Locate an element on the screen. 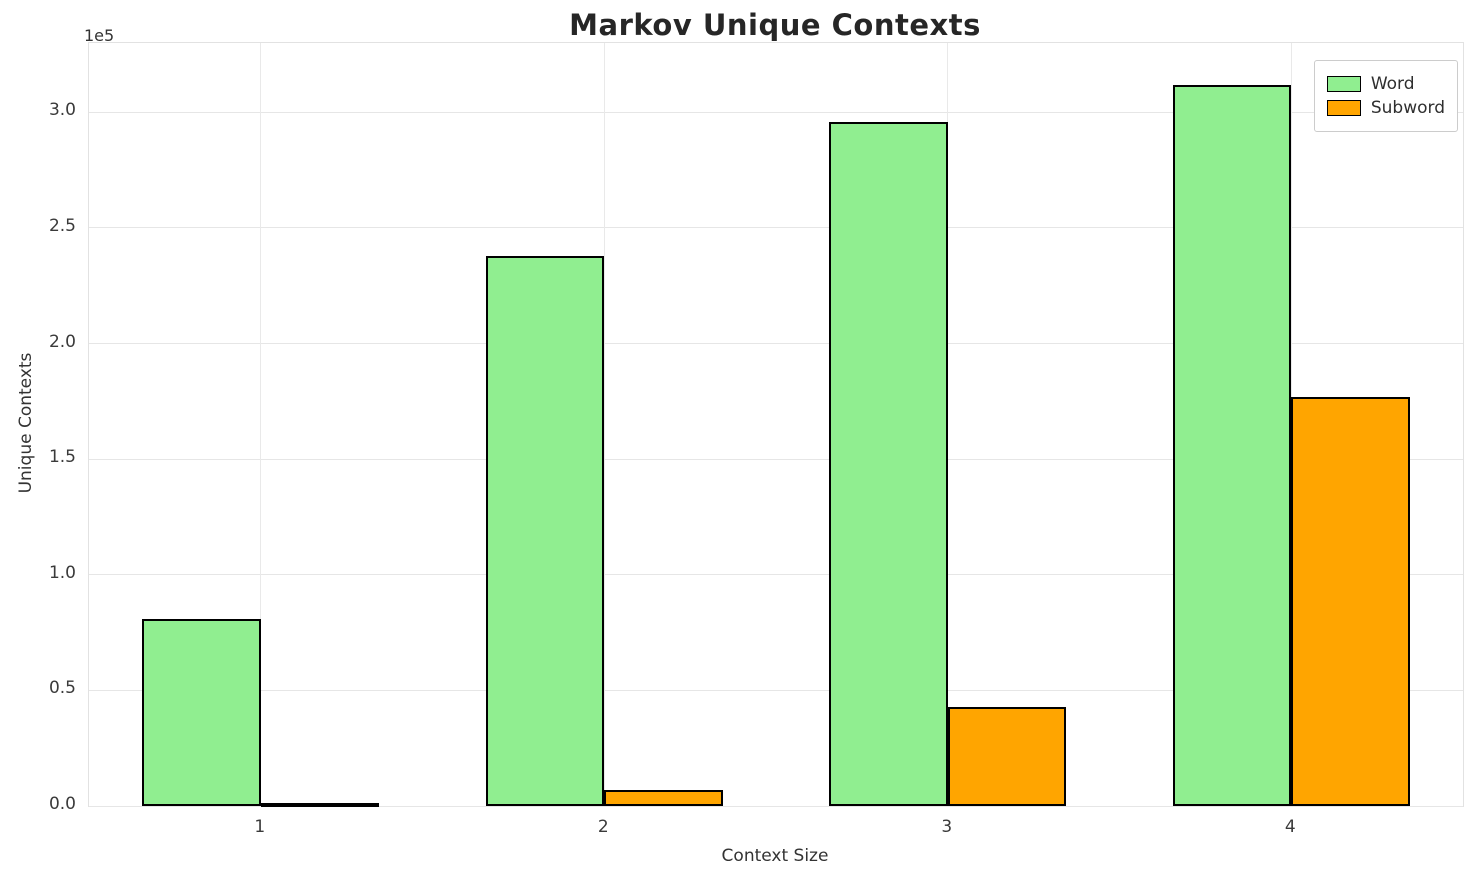  x-axis-label: Context Size is located at coordinates (775, 856).